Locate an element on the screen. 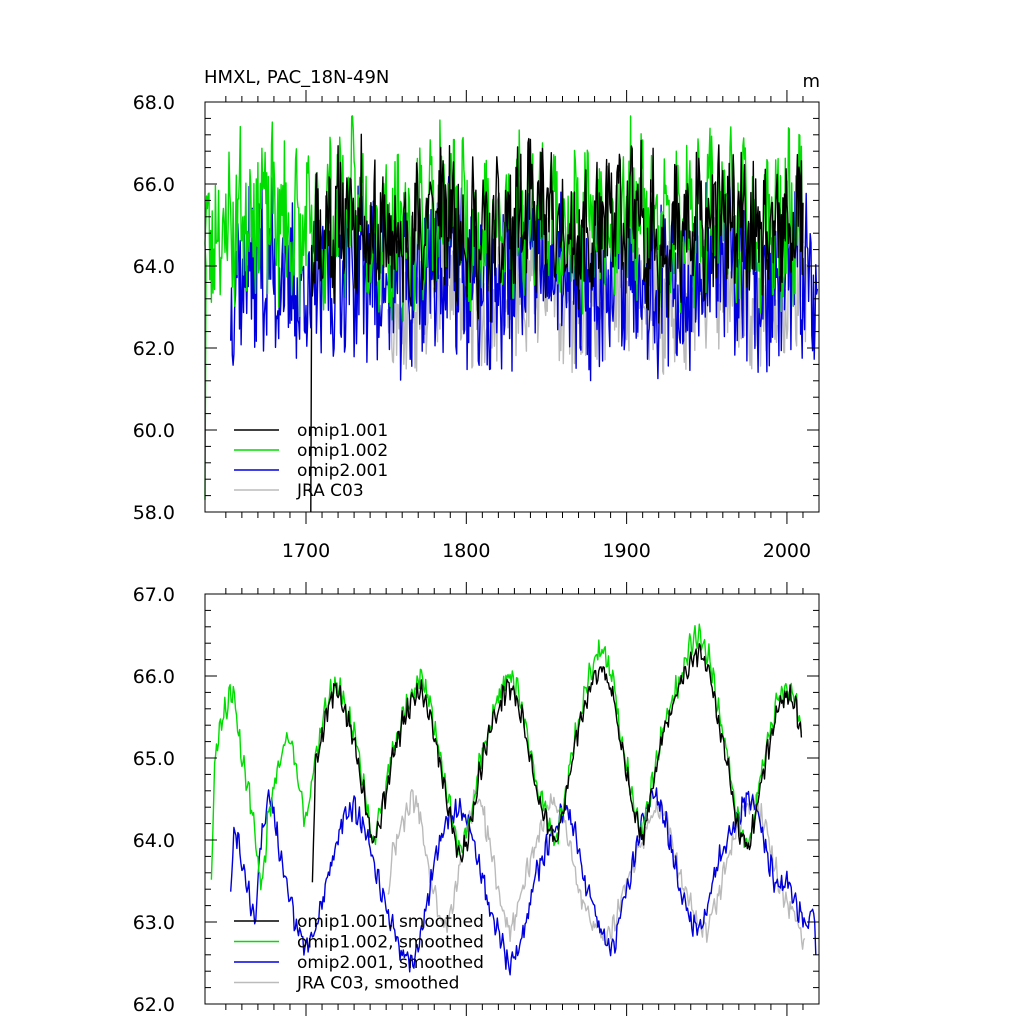 The width and height of the screenshot is (1024, 1024). series-line-omip2-001-smoothed is located at coordinates (523, 881).